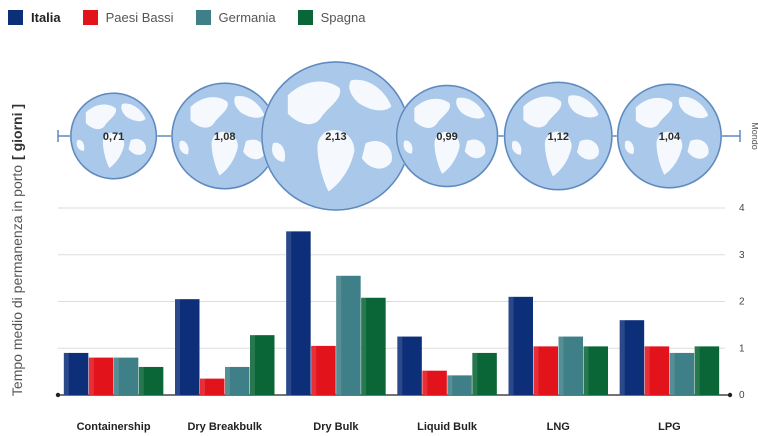  Describe the element at coordinates (128, 17) in the screenshot. I see `legend-item: Paesi Bassi` at that location.